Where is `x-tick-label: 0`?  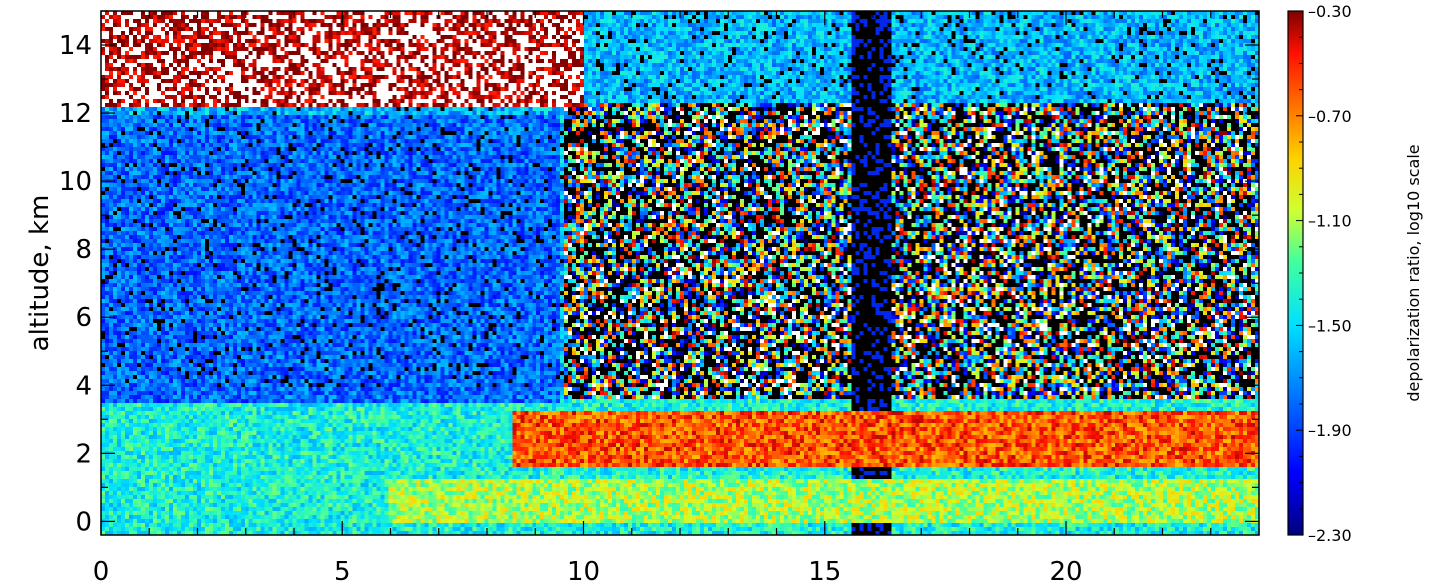 x-tick-label: 0 is located at coordinates (101, 571).